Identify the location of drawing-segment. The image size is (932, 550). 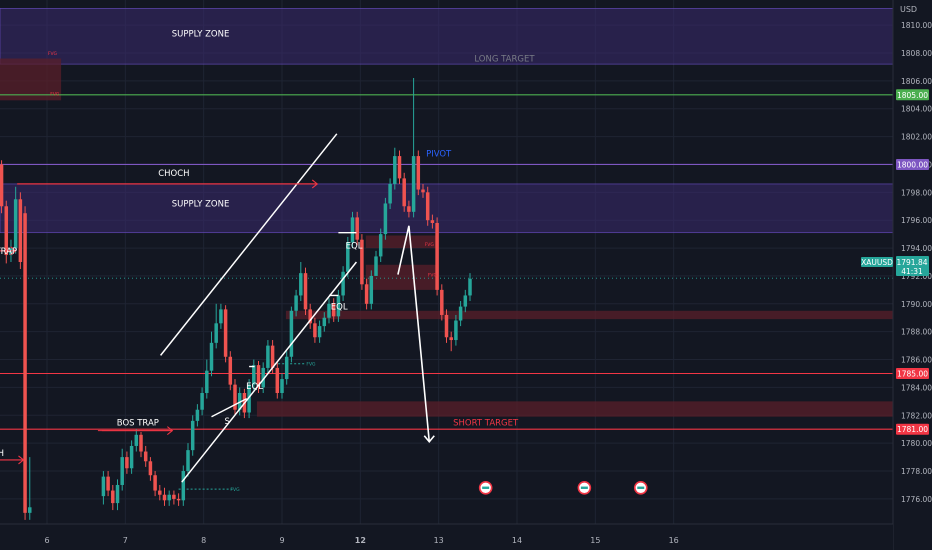
(229, 407).